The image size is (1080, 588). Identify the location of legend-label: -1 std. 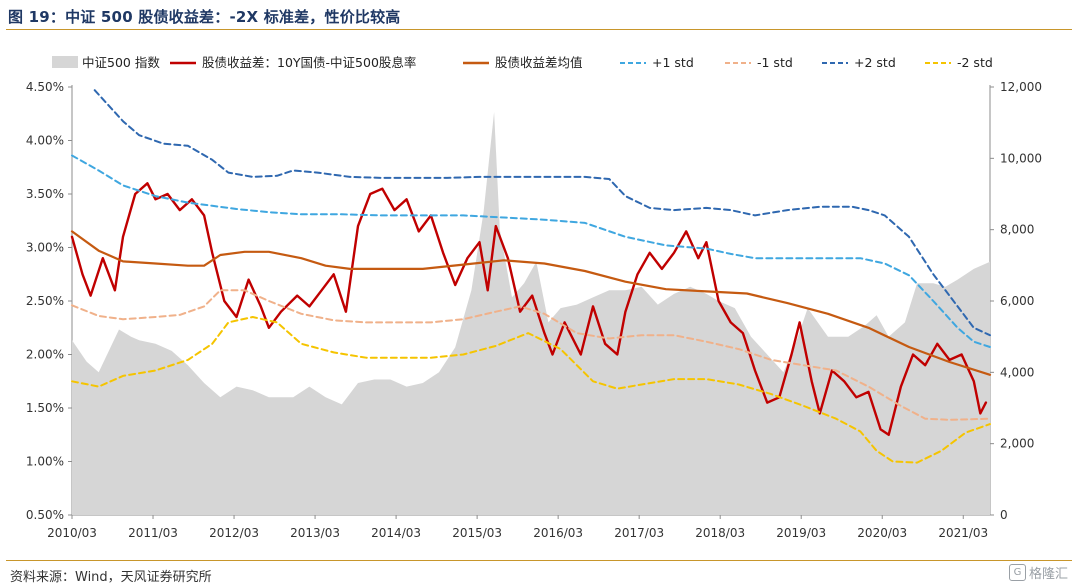
(775, 62).